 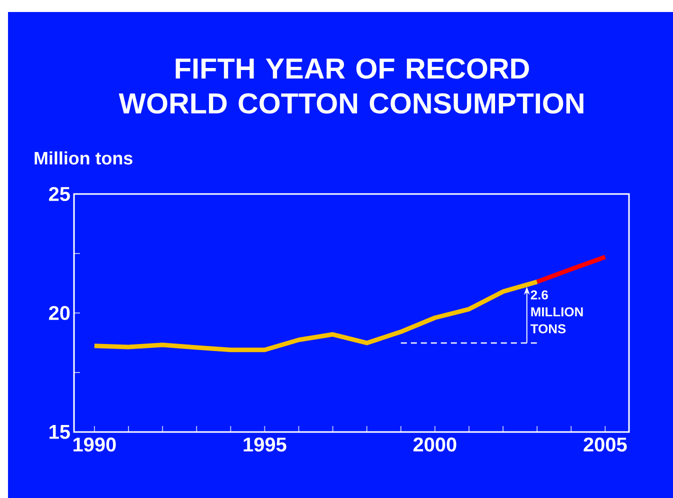 I want to click on chart-title: FIFTH YEAR OF RECORD WORLD COTTON CONSUMPTION, so click(x=351, y=86).